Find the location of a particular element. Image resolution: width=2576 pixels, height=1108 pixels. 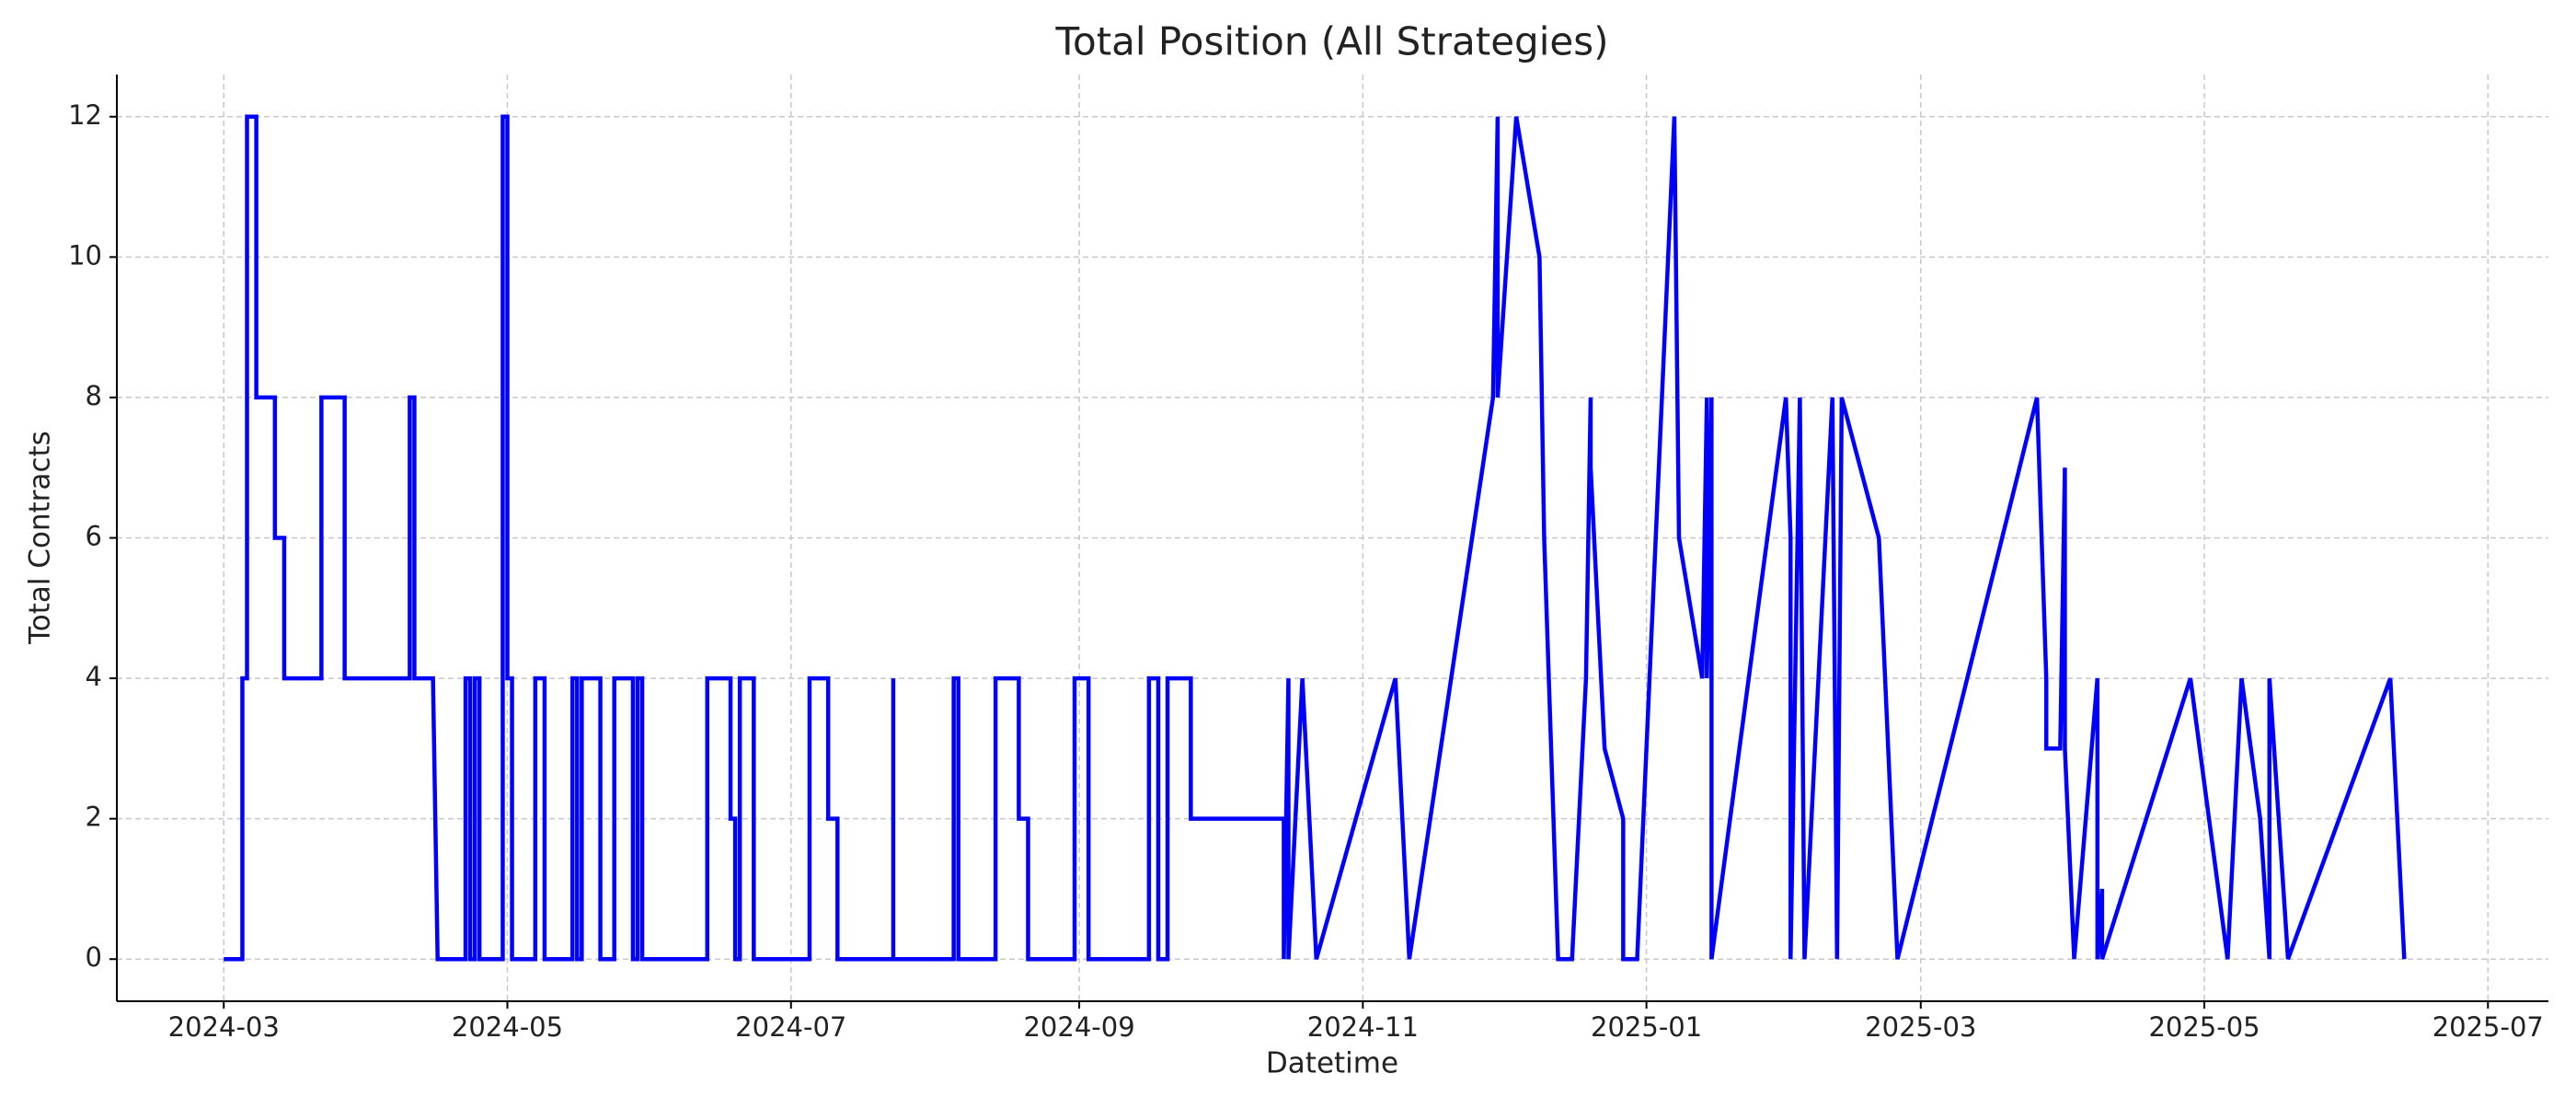

x-tick-label: 2025-05 is located at coordinates (2204, 1027).